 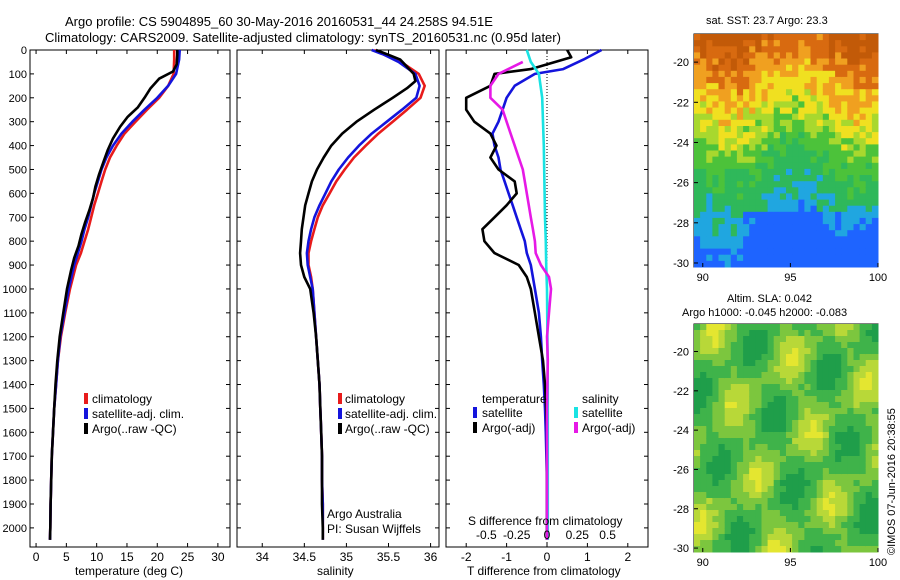 What do you see at coordinates (18, 242) in the screenshot?
I see `y-tick-label: 800` at bounding box center [18, 242].